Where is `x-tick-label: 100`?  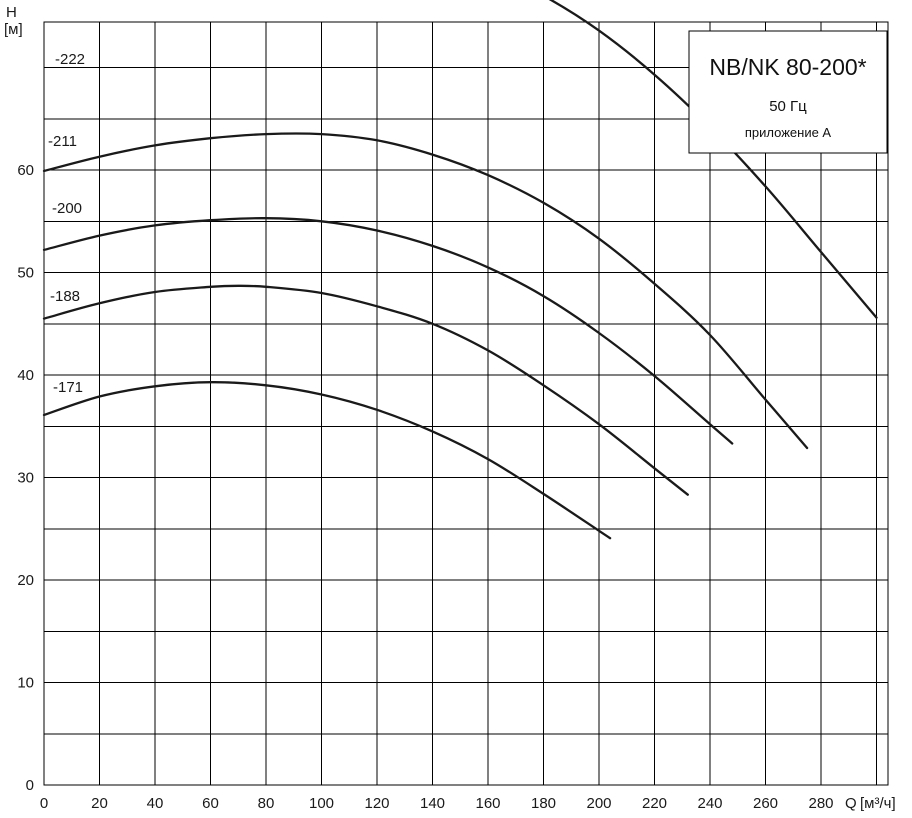 x-tick-label: 100 is located at coordinates (321, 803).